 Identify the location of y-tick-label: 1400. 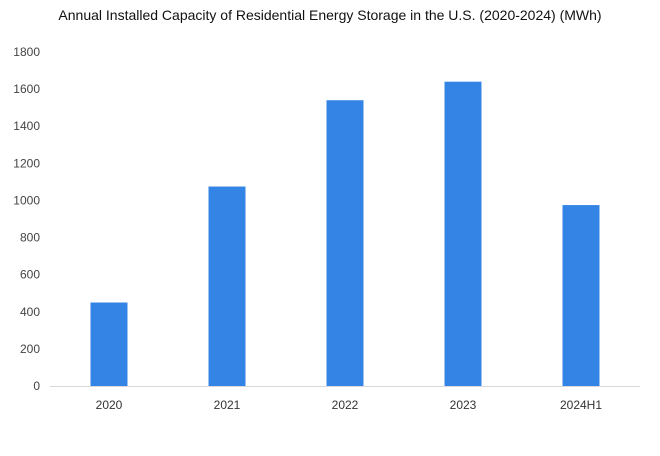
(26, 126).